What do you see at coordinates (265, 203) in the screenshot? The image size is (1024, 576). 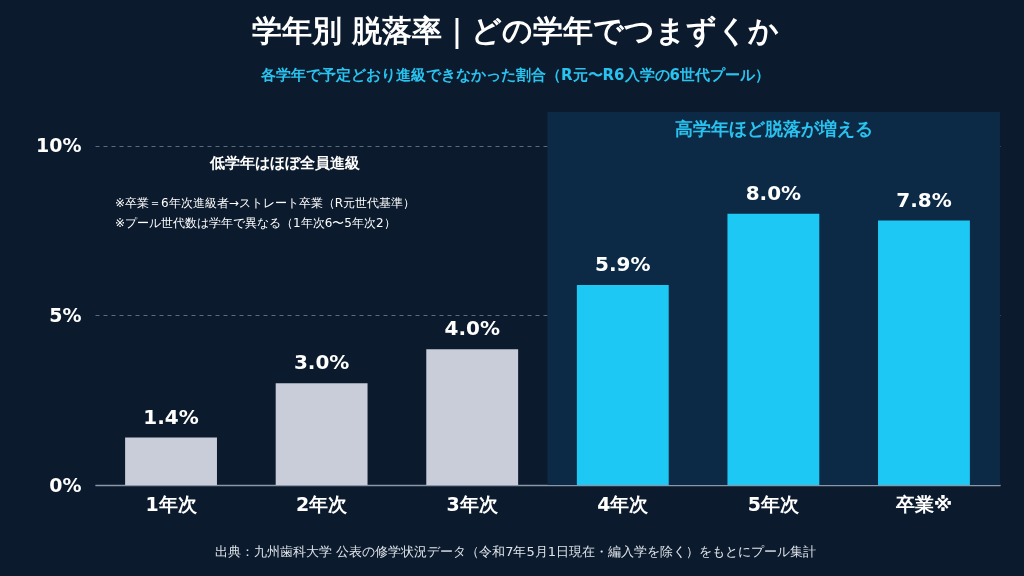 I see `annotation: ※卒業＝6年次進級者→ストレート卒業（R元世代基準）` at bounding box center [265, 203].